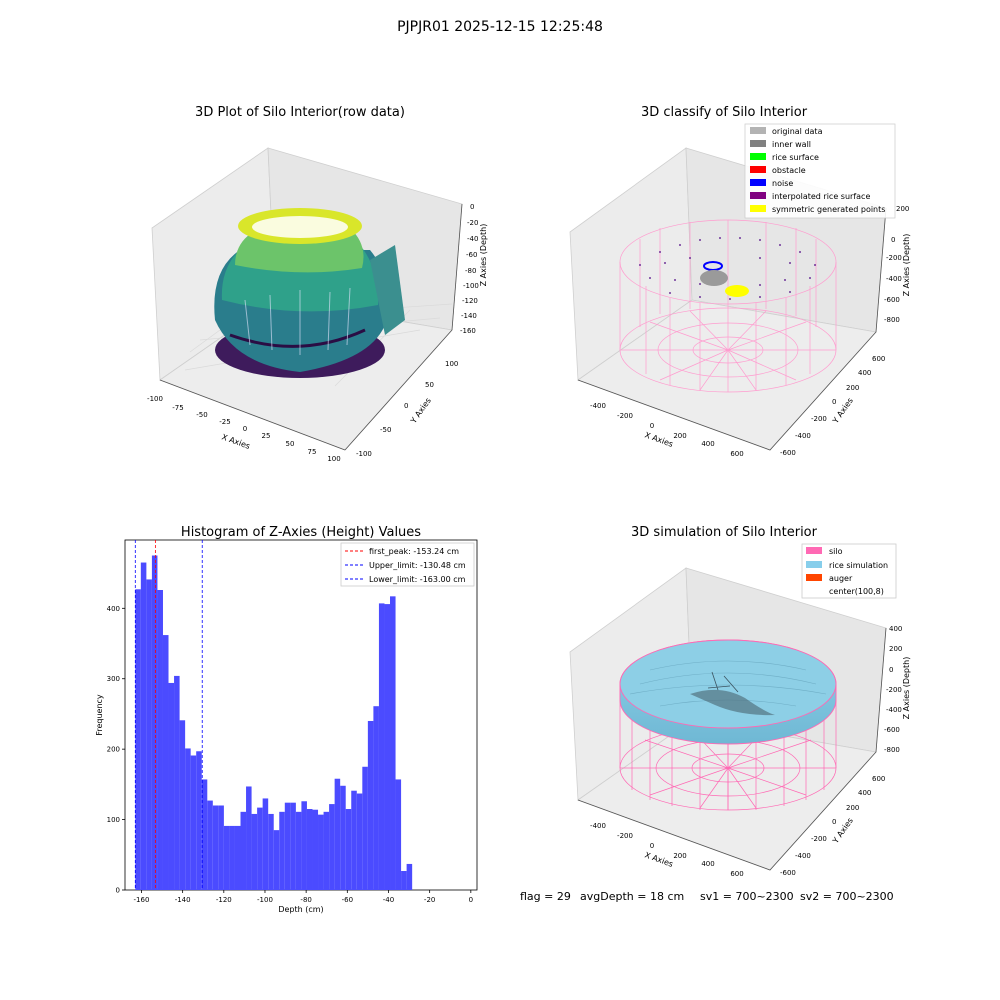 The height and width of the screenshot is (1000, 1000). I want to click on legend-label-lower: Lower_limit: -163.00 cm, so click(417, 579).